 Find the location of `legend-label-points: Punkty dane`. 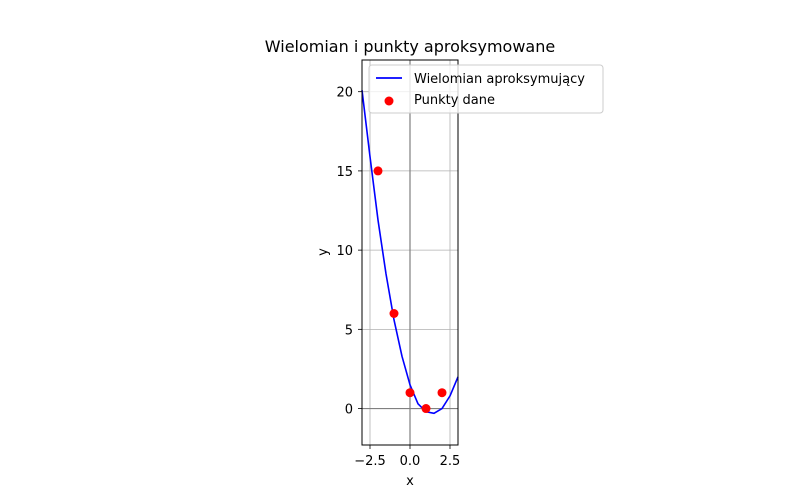

legend-label-points: Punkty dane is located at coordinates (454, 100).